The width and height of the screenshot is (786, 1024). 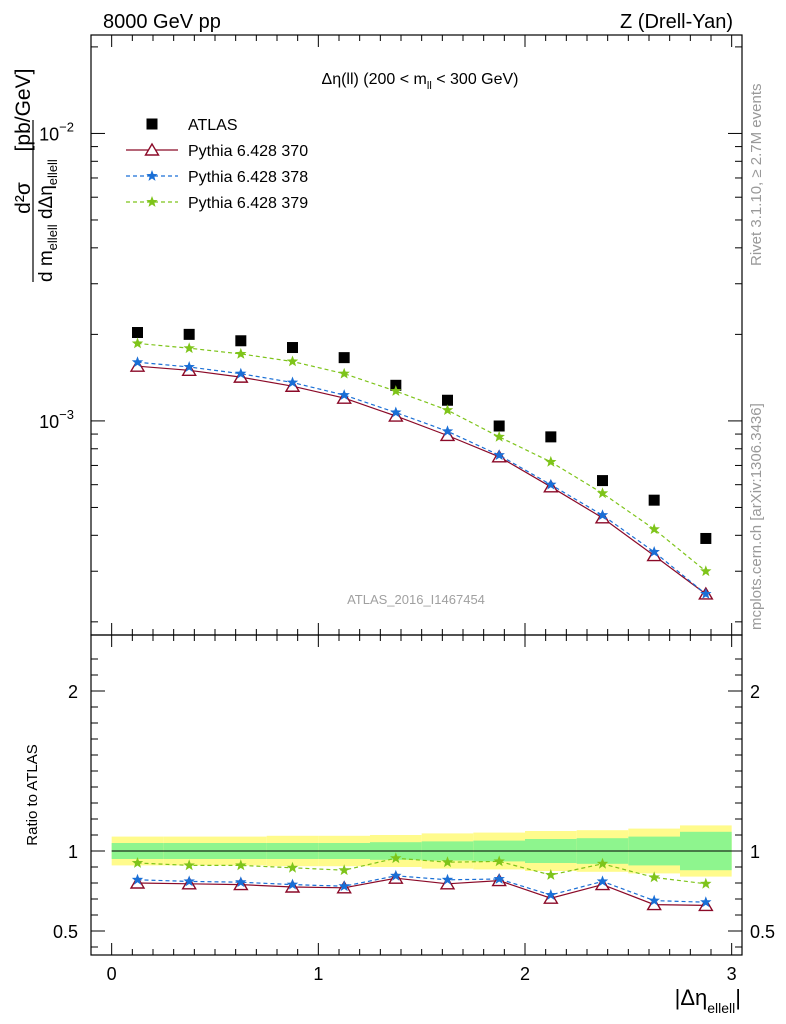 I want to click on ratio-tick-label: 2, so click(x=73, y=692).